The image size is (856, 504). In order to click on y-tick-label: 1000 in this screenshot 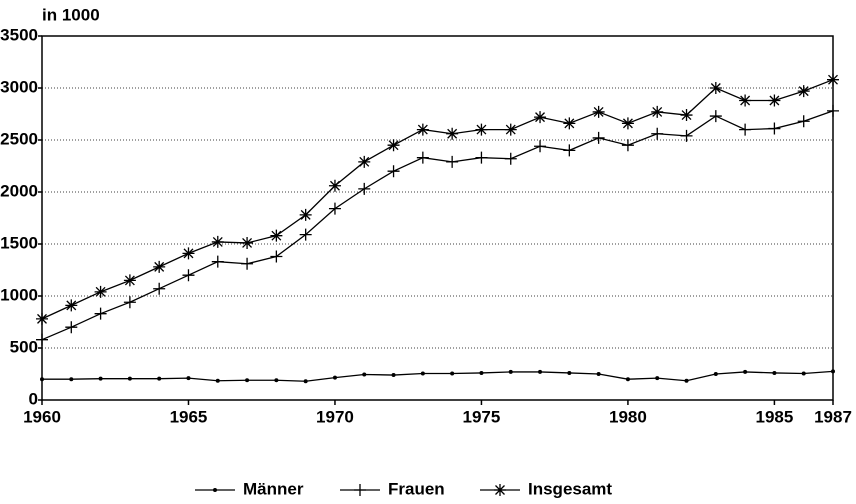, I will do `click(19, 294)`.